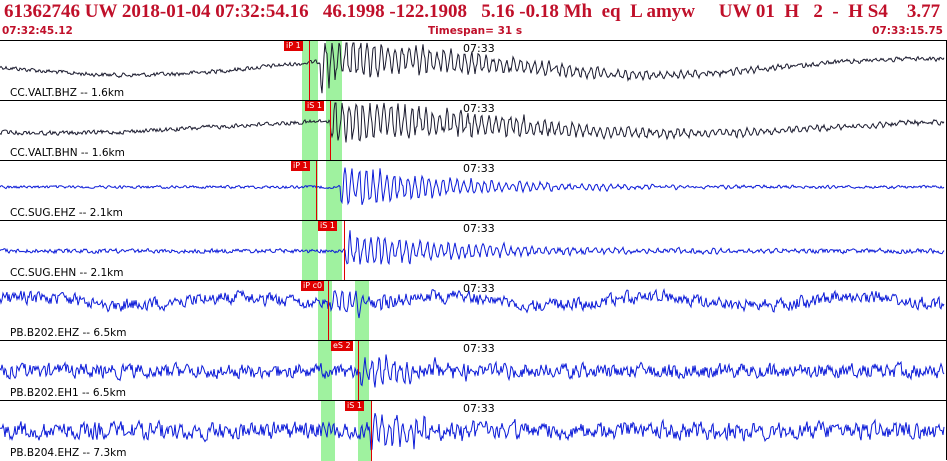  Describe the element at coordinates (907, 31) in the screenshot. I see `end-time: 07:33:15.75` at that location.